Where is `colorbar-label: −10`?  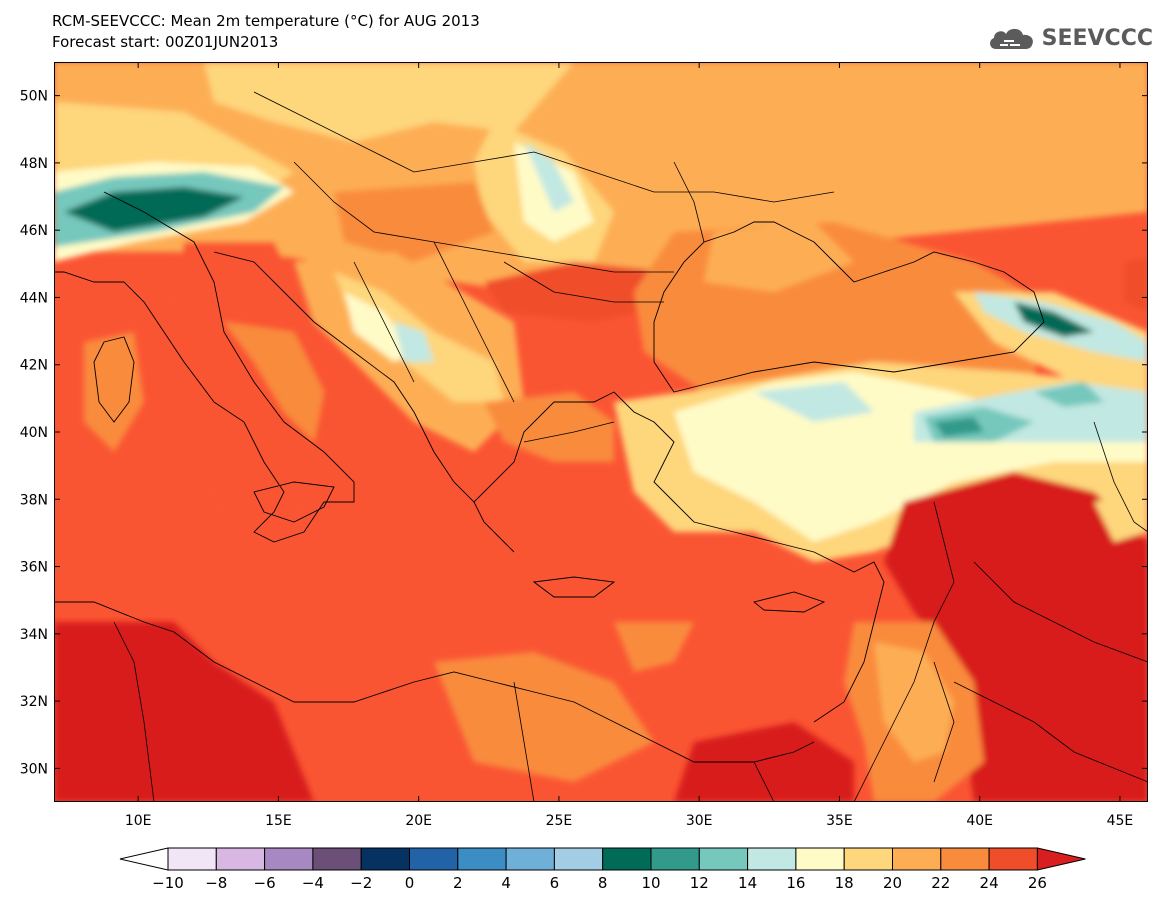 colorbar-label: −10 is located at coordinates (168, 883).